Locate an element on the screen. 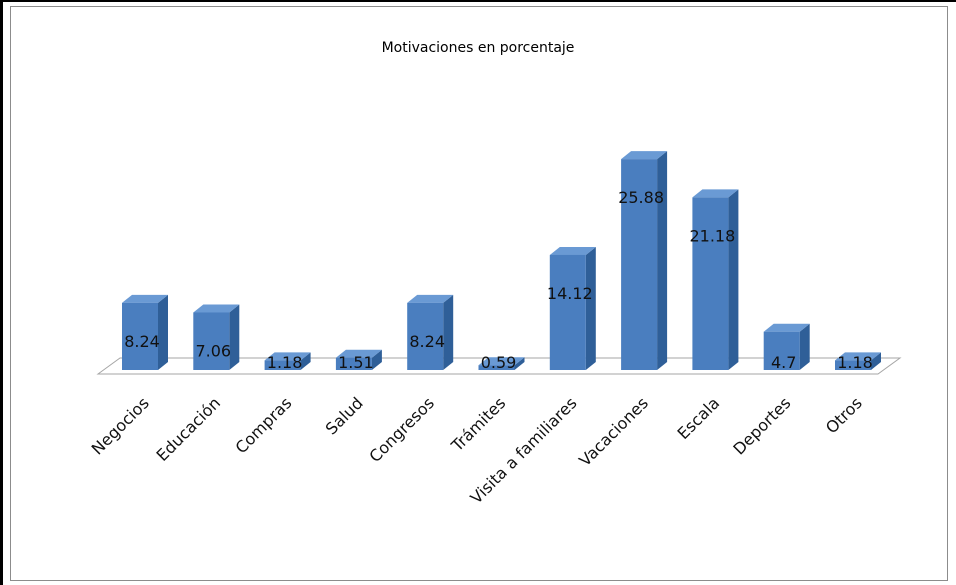  category-label: Vacaciones is located at coordinates (613, 431).